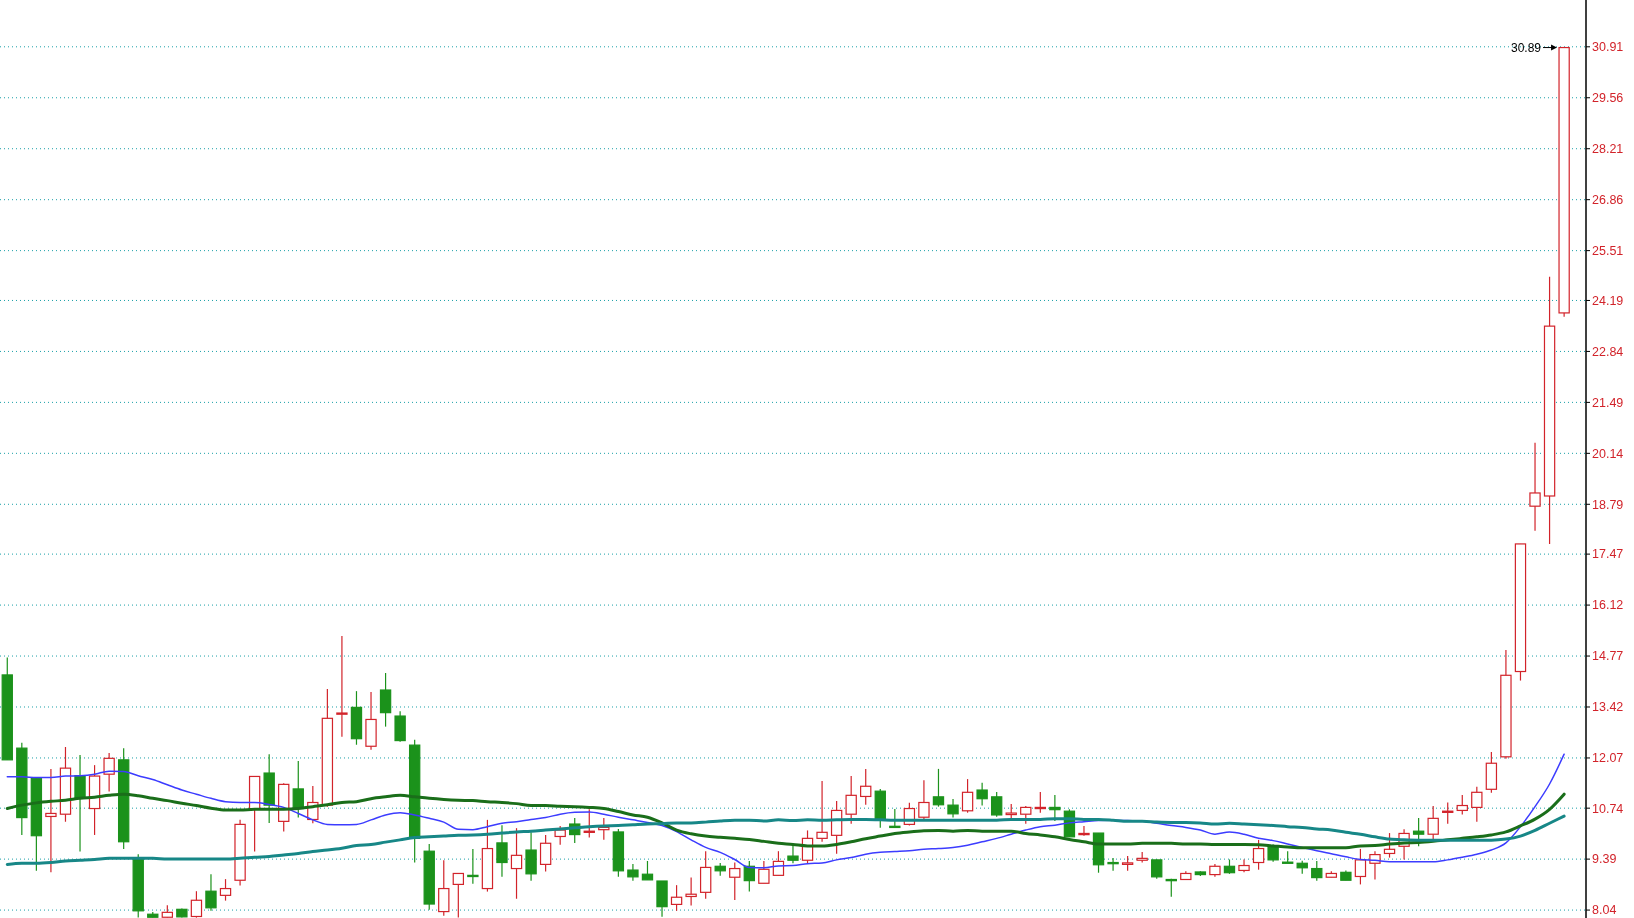 This screenshot has height=918, width=1634. What do you see at coordinates (1608, 251) in the screenshot?
I see `y-tick-label: 25.51` at bounding box center [1608, 251].